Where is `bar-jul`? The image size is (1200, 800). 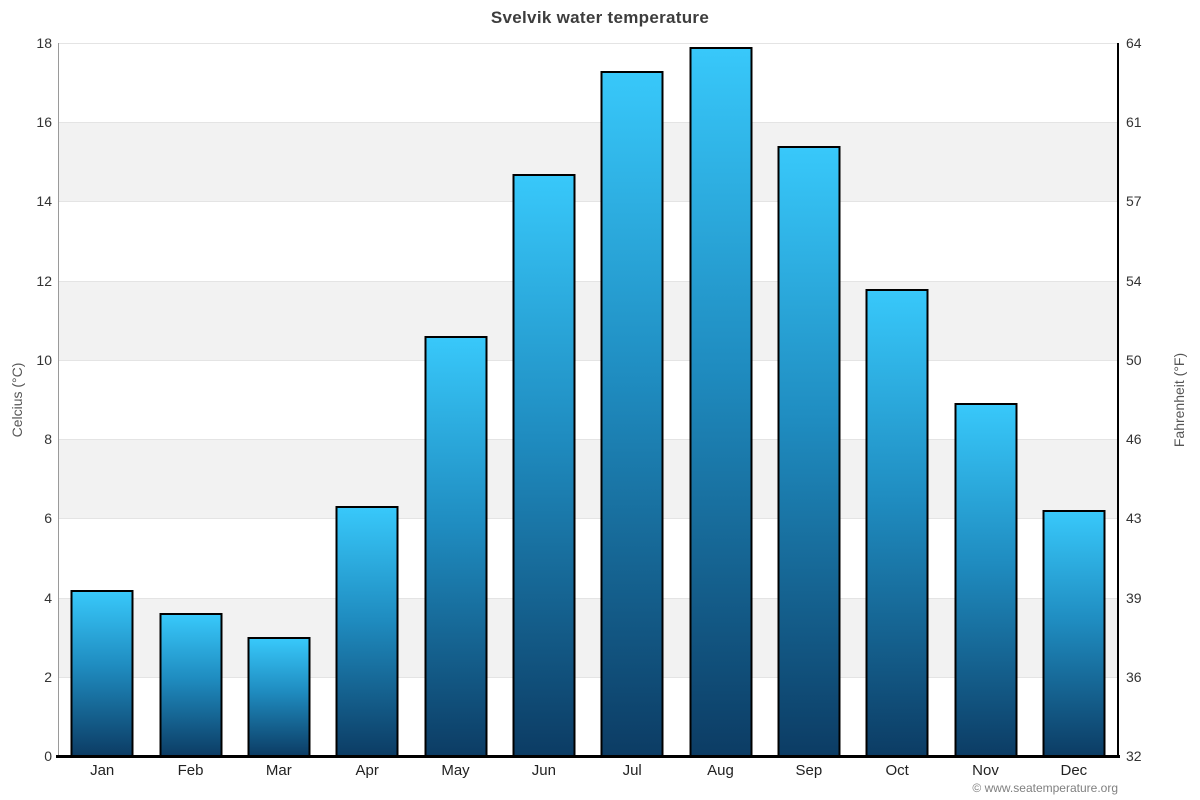
bar-jul is located at coordinates (632, 413).